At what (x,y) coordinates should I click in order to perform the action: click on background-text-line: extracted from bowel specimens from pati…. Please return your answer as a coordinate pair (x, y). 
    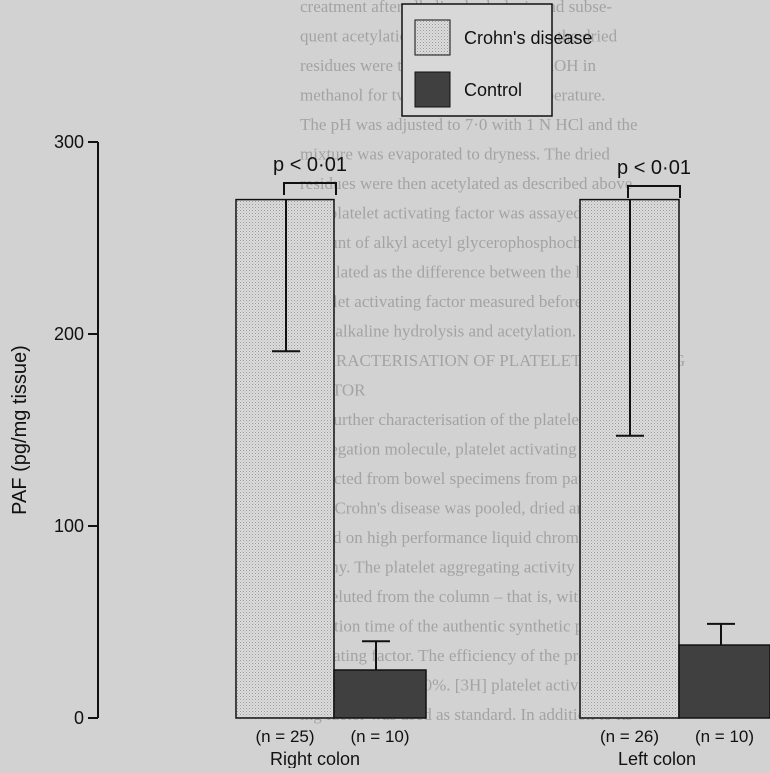
    Looking at the image, I should click on (457, 478).